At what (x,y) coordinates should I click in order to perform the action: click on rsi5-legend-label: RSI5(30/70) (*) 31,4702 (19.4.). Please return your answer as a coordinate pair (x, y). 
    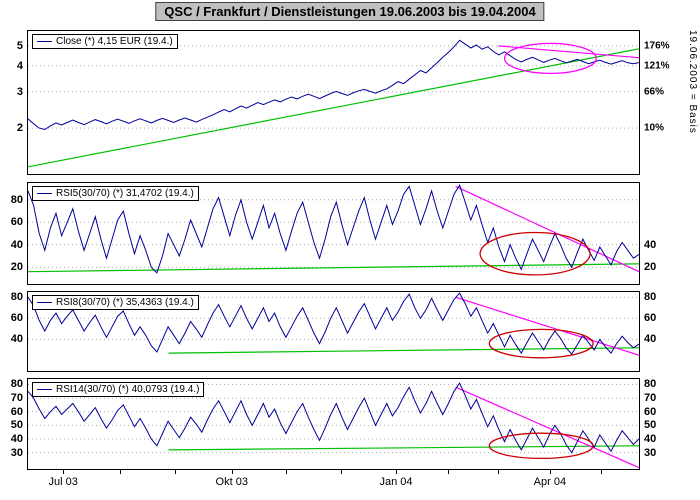
    Looking at the image, I should click on (125, 193).